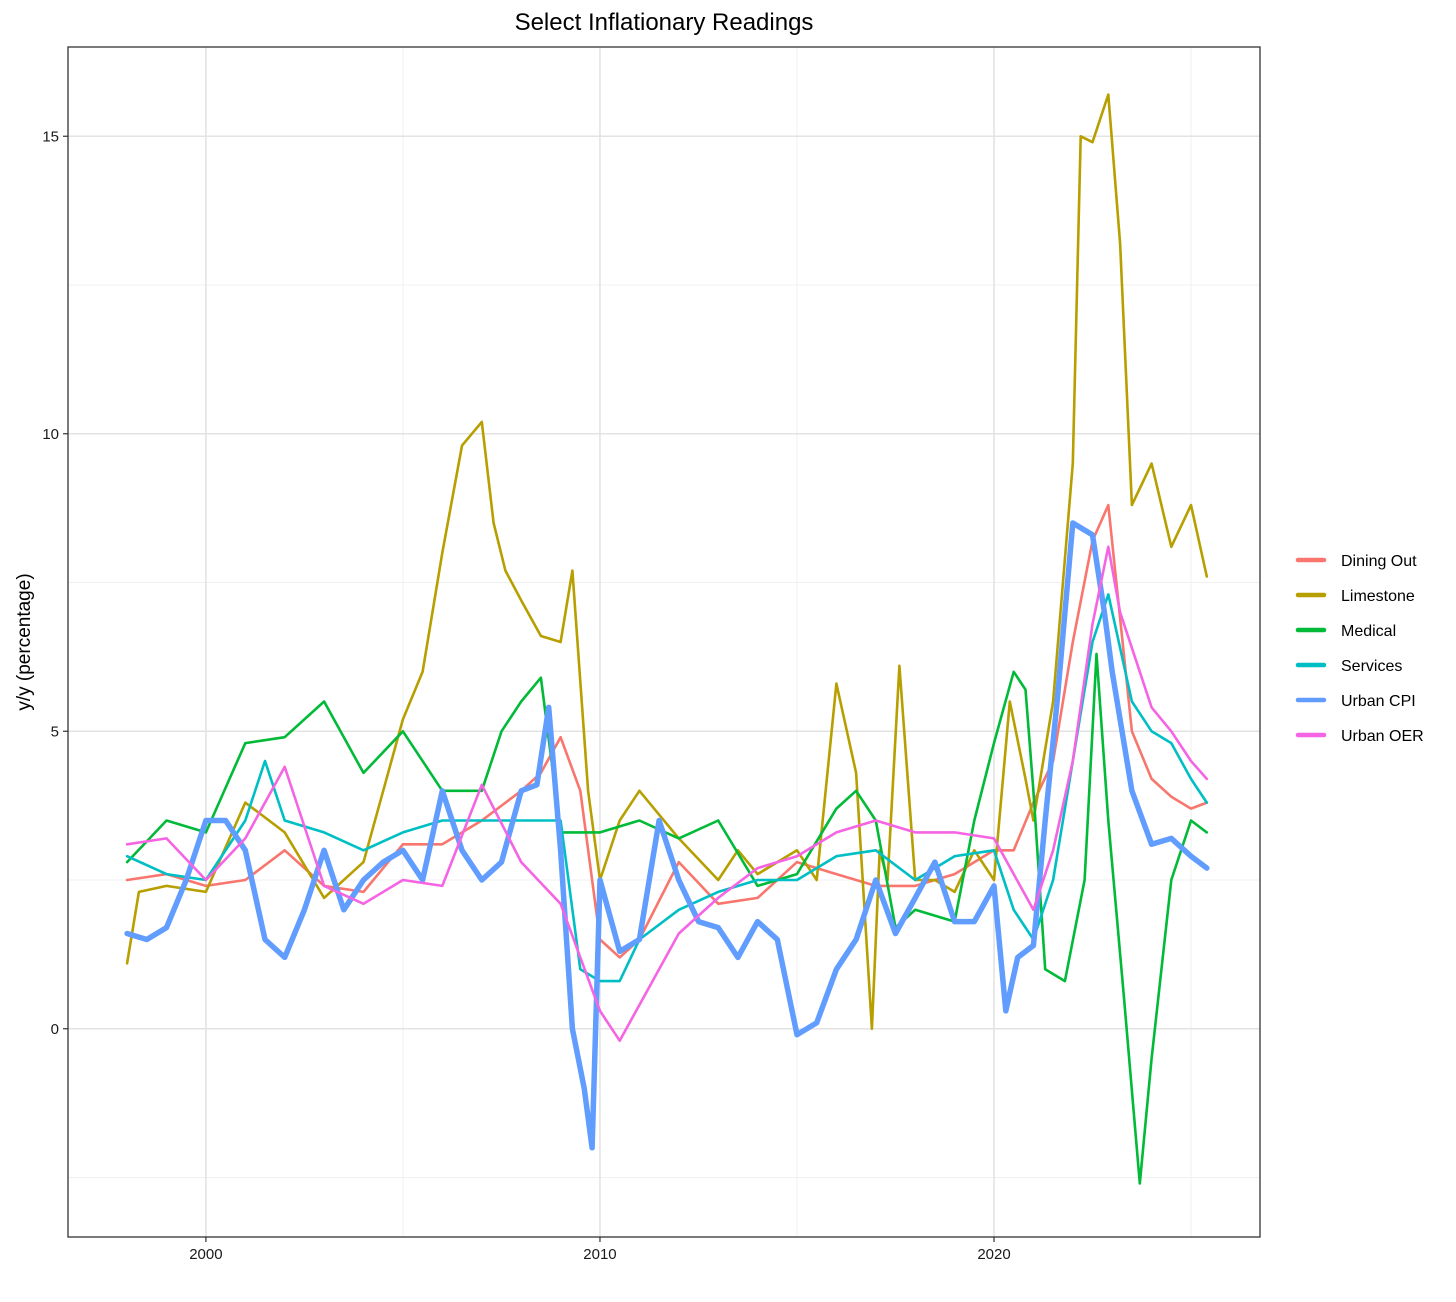  I want to click on y-tick-label: 0, so click(55, 1029).